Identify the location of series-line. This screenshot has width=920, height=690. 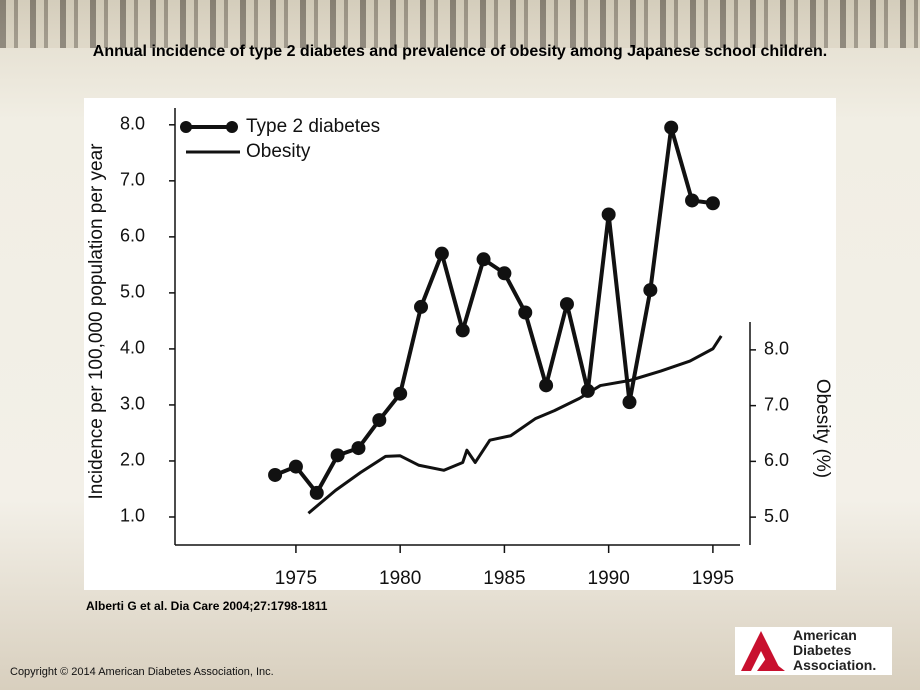
(515, 425).